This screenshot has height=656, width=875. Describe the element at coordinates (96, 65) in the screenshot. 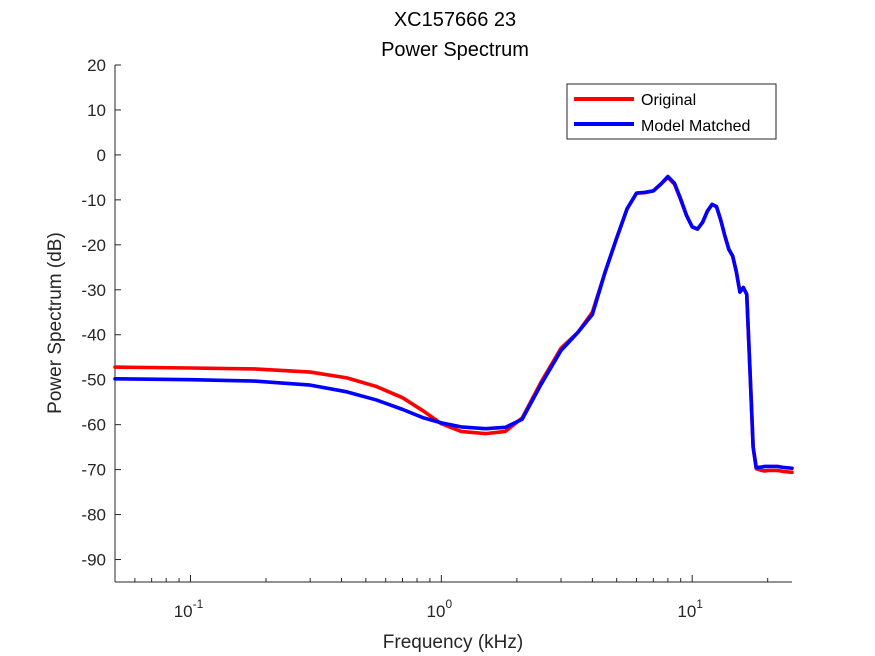

I see `y-tick-label: 20` at that location.